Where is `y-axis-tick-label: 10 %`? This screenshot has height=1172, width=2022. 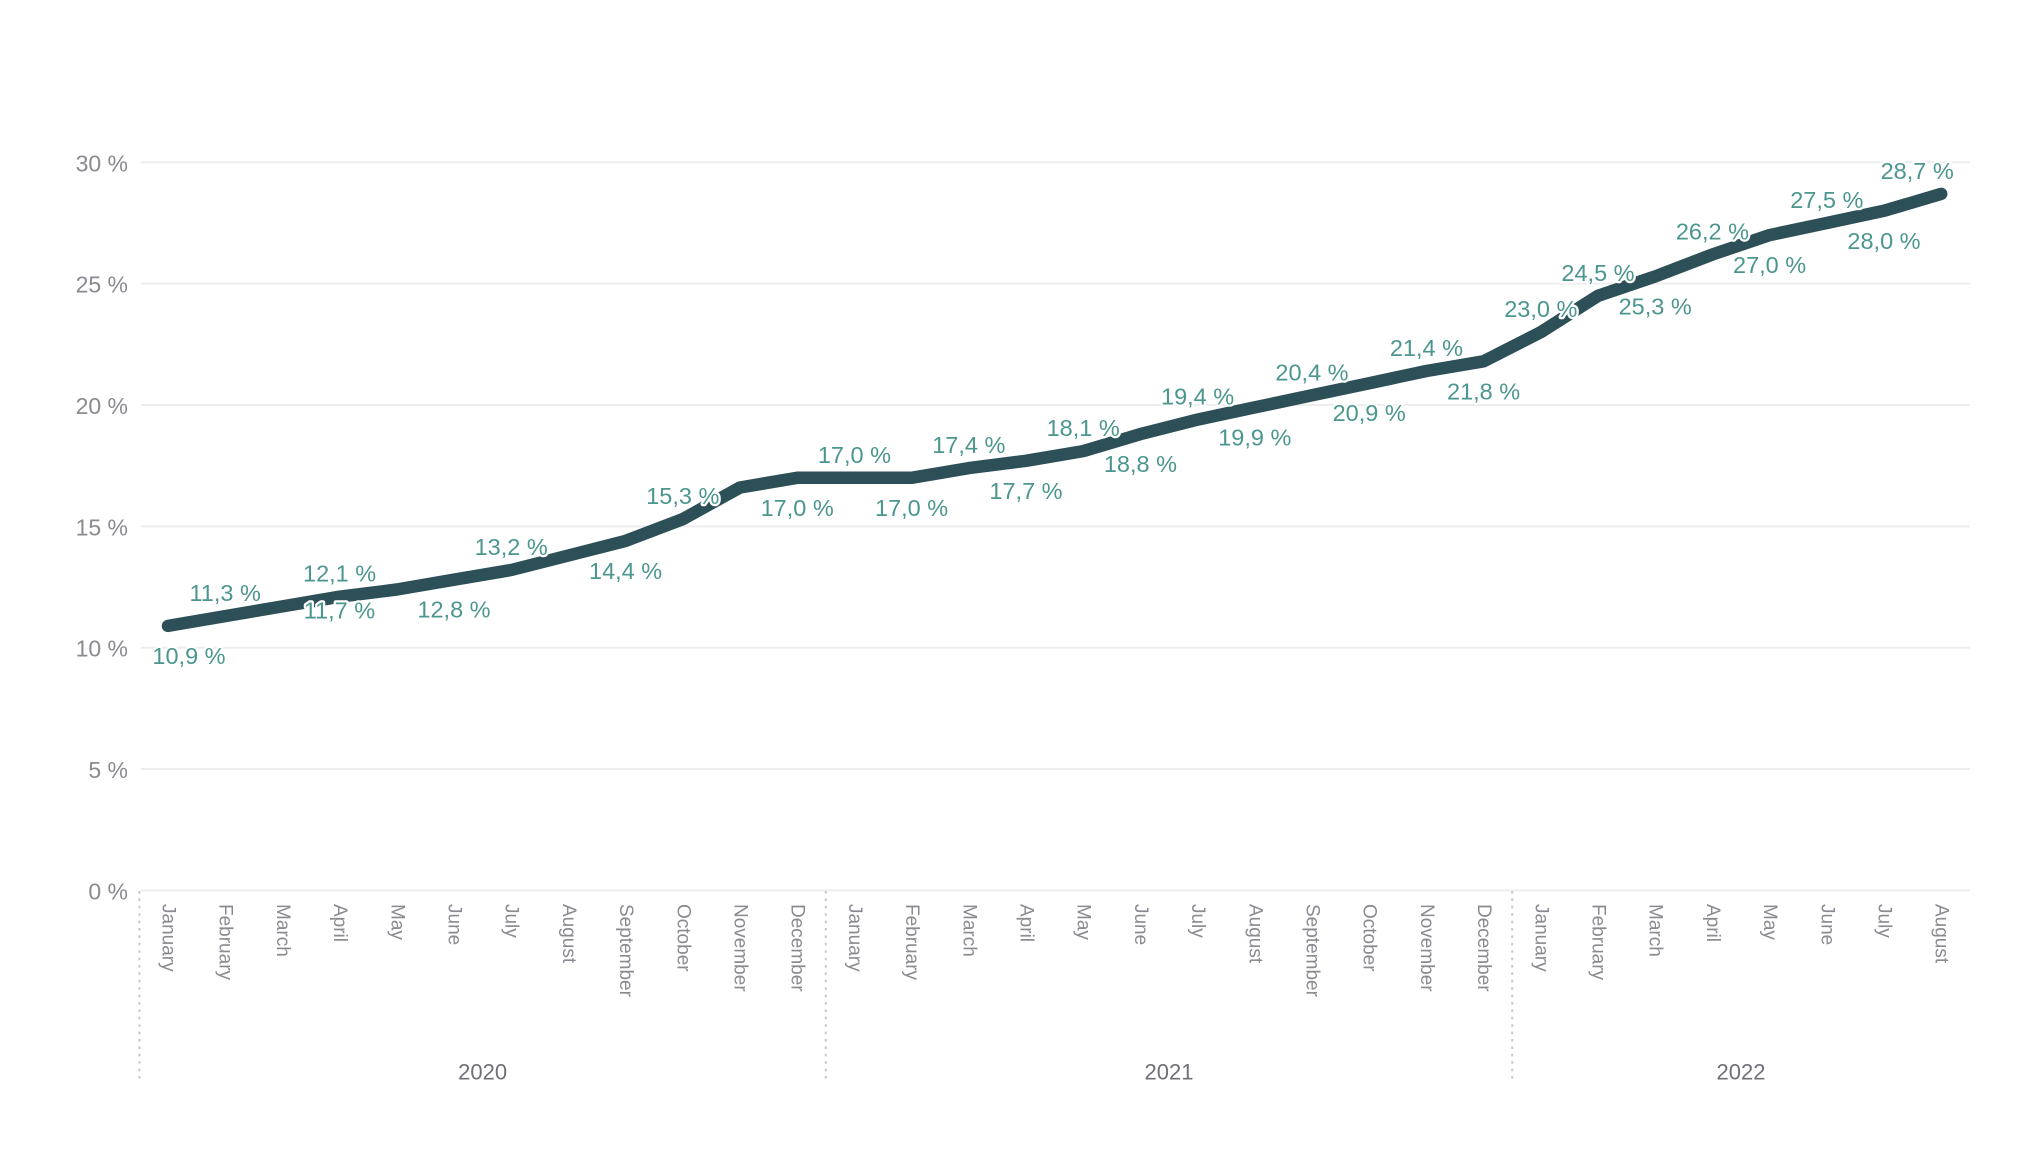 y-axis-tick-label: 10 % is located at coordinates (102, 649).